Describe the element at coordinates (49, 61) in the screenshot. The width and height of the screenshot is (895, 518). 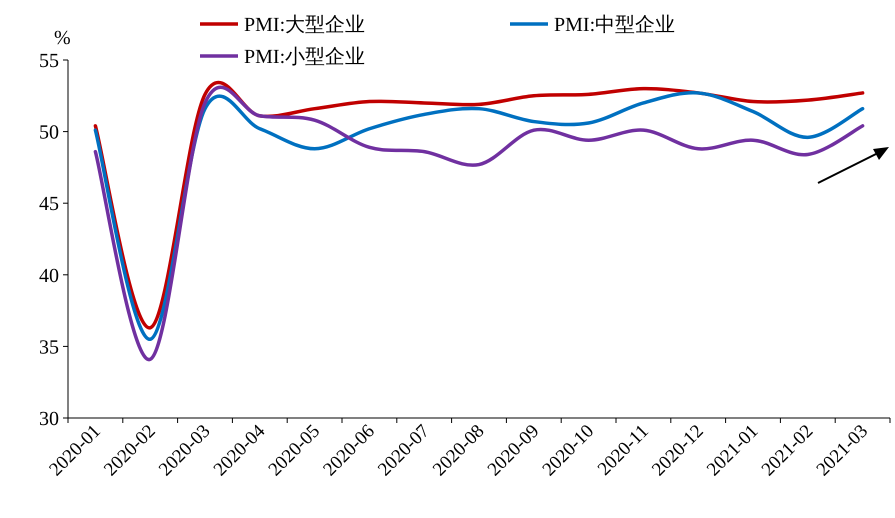
I see `y-tick-label: 55` at that location.